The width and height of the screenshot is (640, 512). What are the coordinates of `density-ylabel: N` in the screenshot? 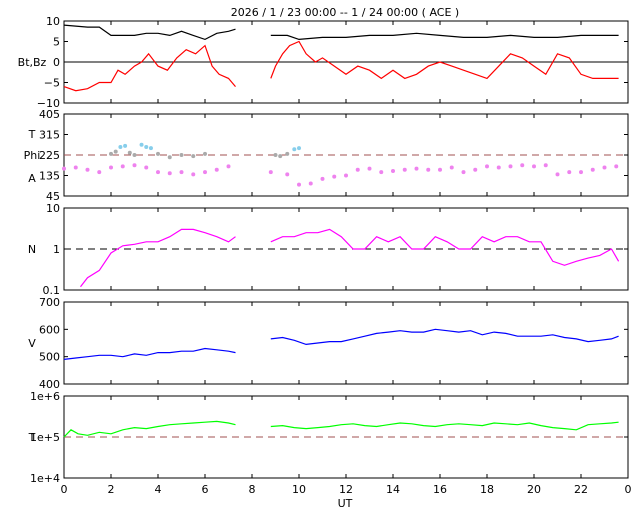 It's located at (32, 249).